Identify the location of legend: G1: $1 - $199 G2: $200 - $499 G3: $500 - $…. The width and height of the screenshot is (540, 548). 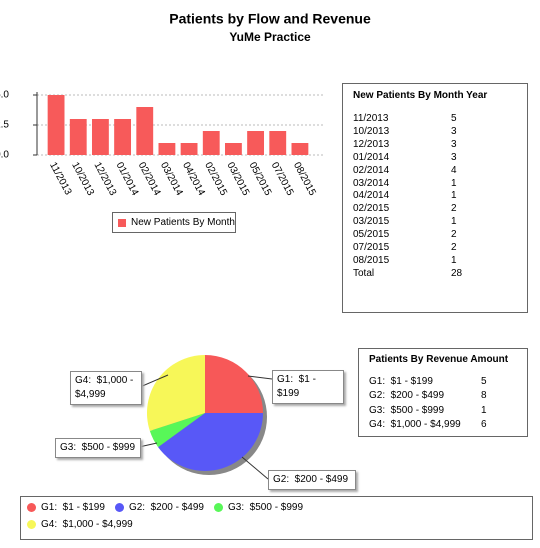
(276, 518).